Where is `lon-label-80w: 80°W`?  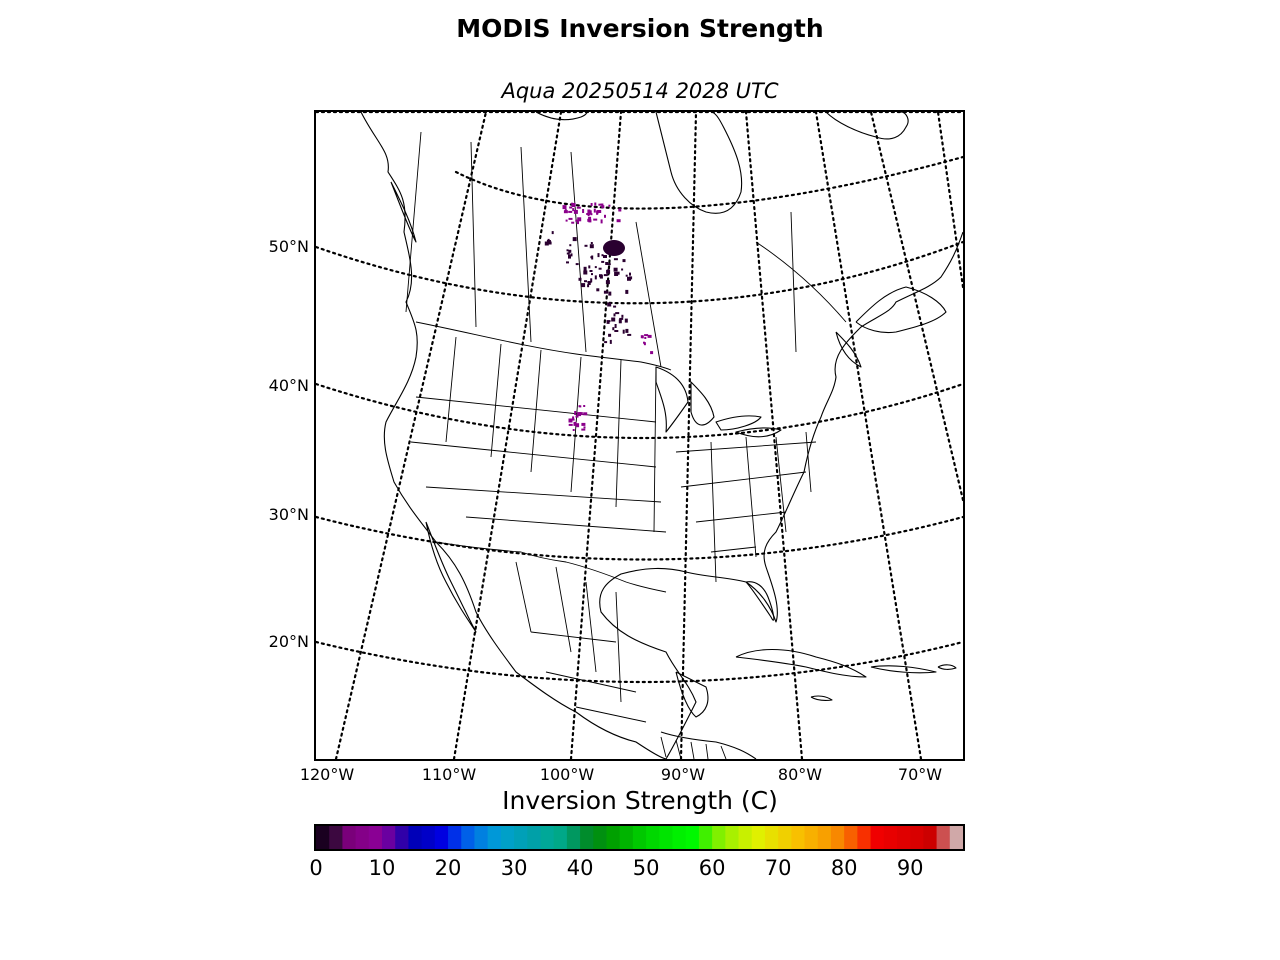
lon-label-80w: 80°W is located at coordinates (800, 774).